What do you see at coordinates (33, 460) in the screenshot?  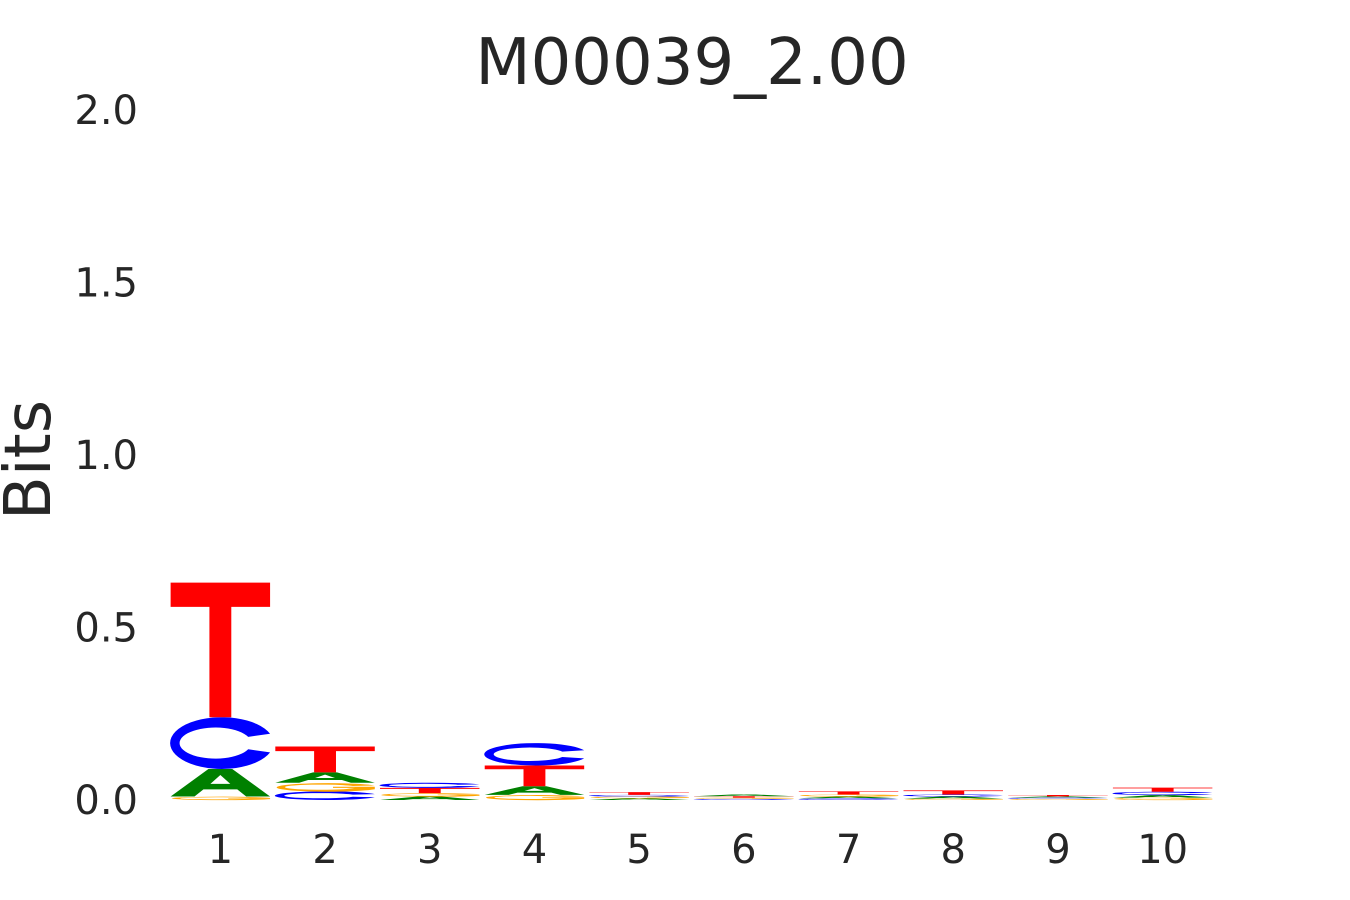 I see `y-axis-label: Bits` at bounding box center [33, 460].